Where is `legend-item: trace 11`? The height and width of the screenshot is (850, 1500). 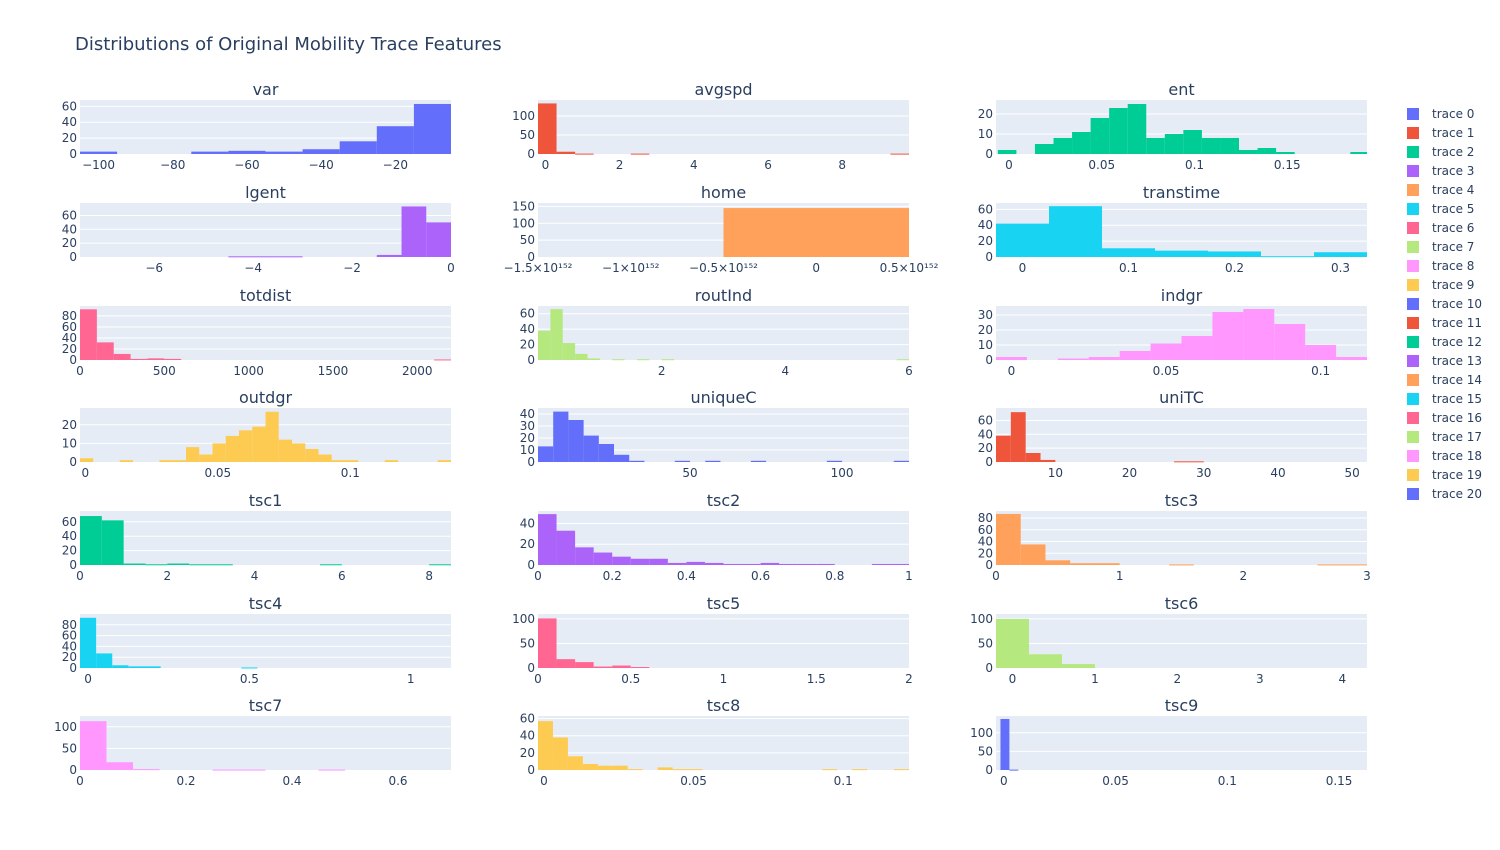 legend-item: trace 11 is located at coordinates (1444, 323).